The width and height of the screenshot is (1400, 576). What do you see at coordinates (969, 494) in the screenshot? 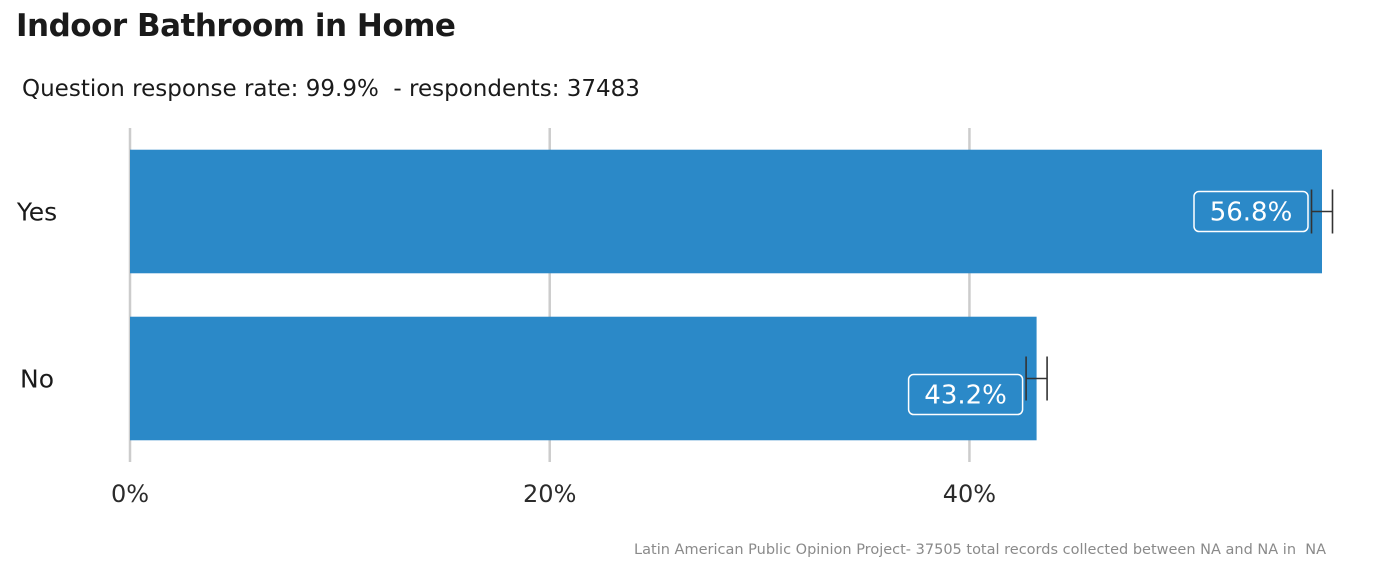
I see `x-tick-label-40: 40%` at bounding box center [969, 494].